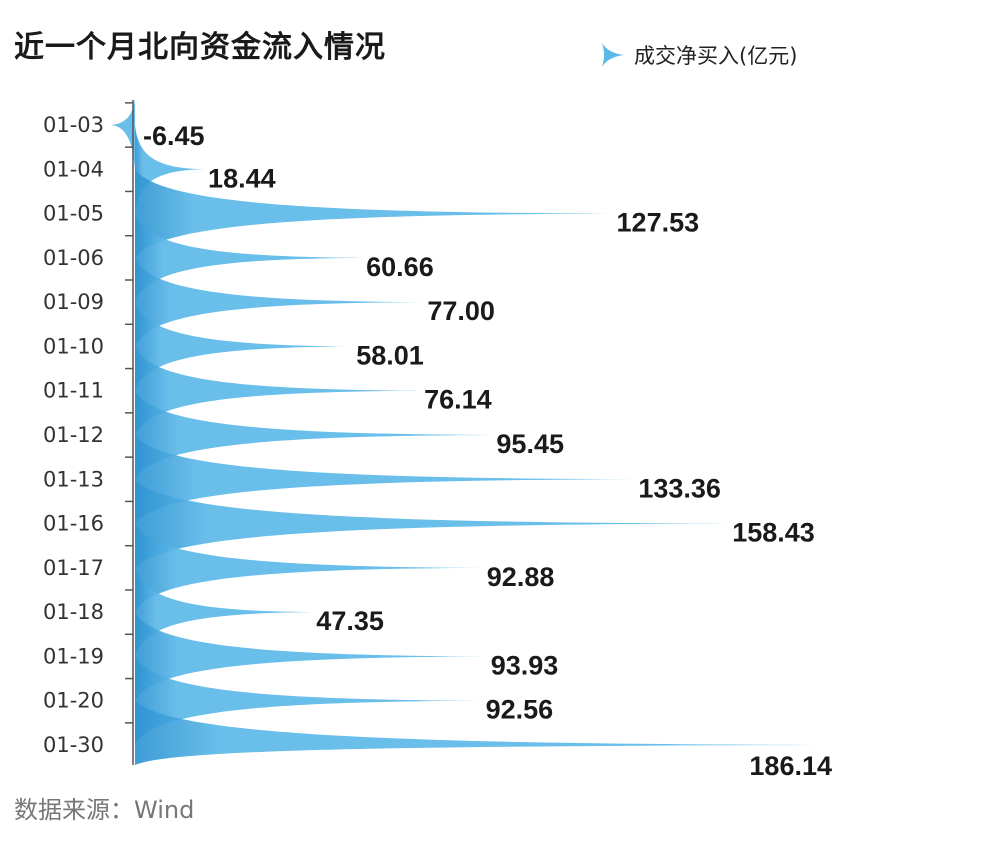  What do you see at coordinates (658, 223) in the screenshot?
I see `data-label-01-05: 127.53` at bounding box center [658, 223].